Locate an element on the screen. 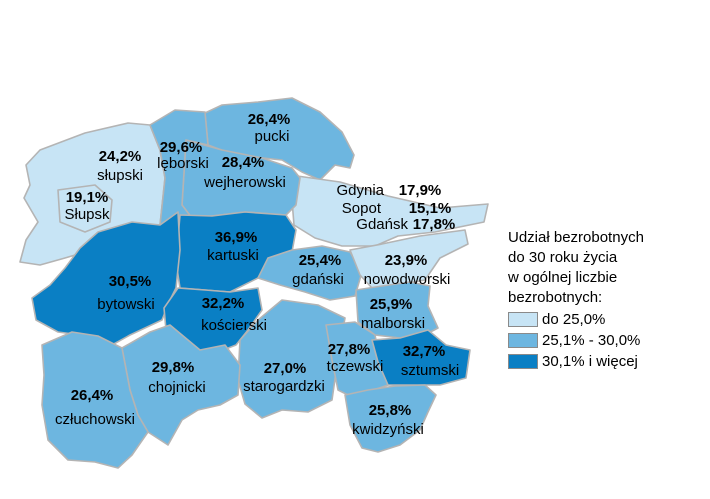 The height and width of the screenshot is (499, 710). value-label-sopot: 15,1% is located at coordinates (430, 208).